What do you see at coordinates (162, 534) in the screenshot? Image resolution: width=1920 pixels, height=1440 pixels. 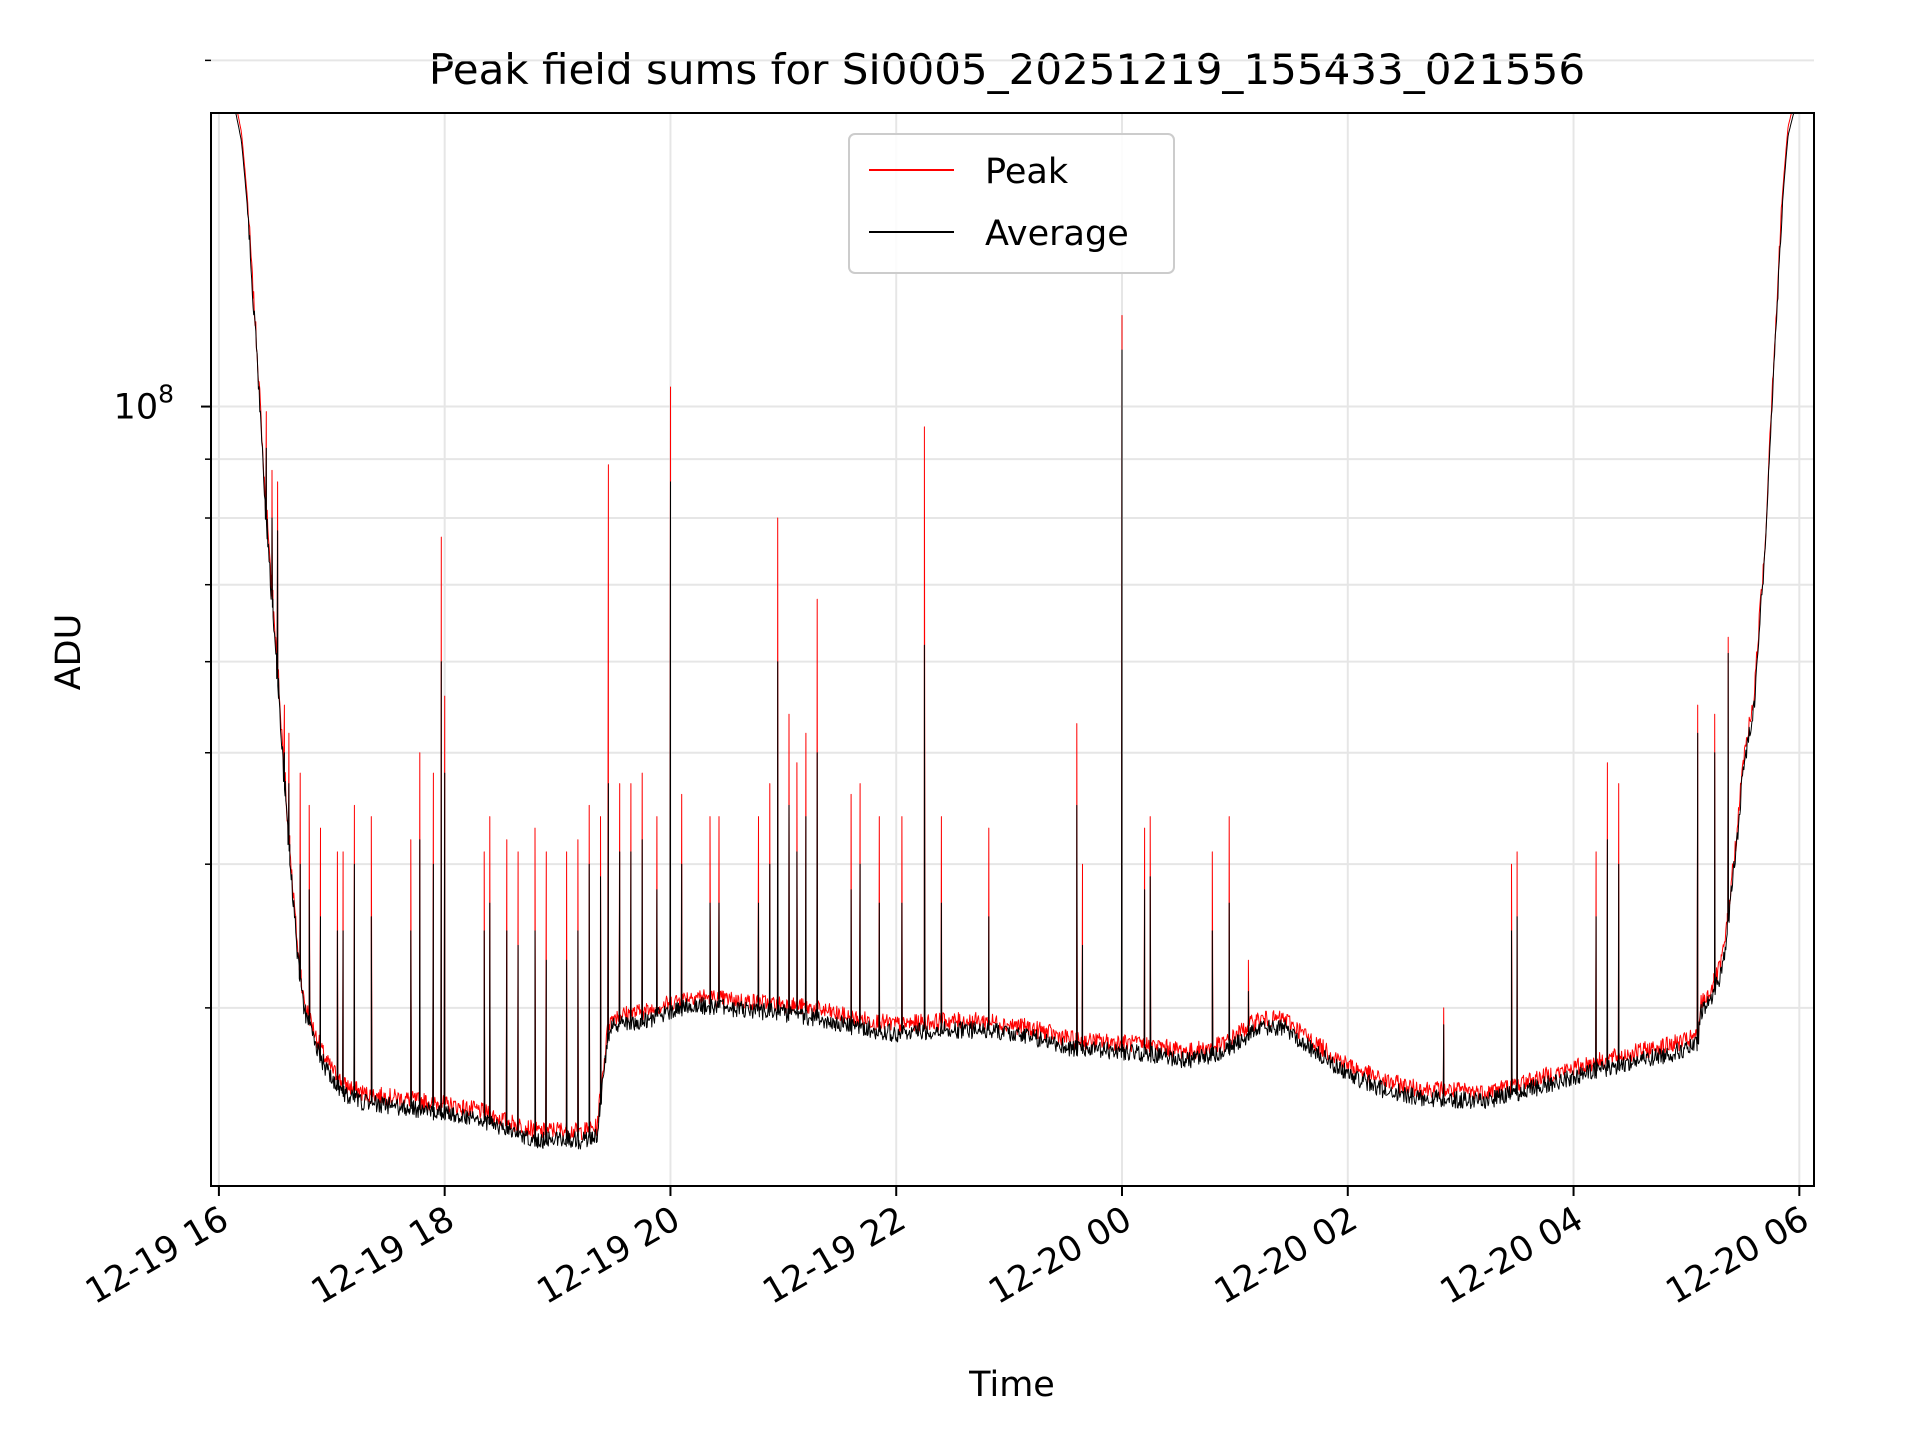 I see `y-axis: 108` at bounding box center [162, 534].